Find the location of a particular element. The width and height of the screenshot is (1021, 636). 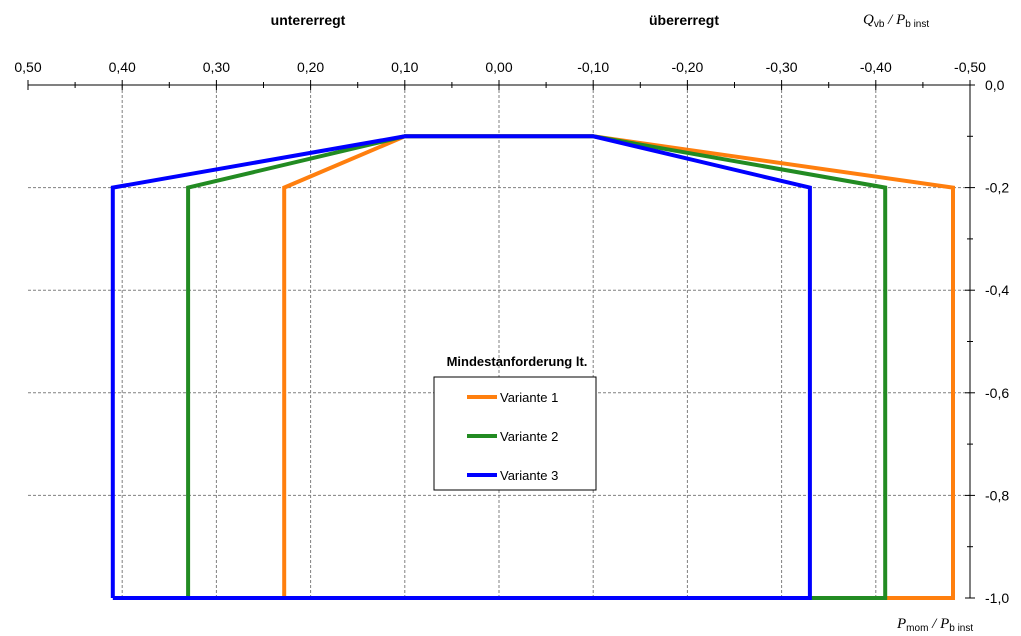

x-axis-title-p-sub: mom is located at coordinates (917, 628).